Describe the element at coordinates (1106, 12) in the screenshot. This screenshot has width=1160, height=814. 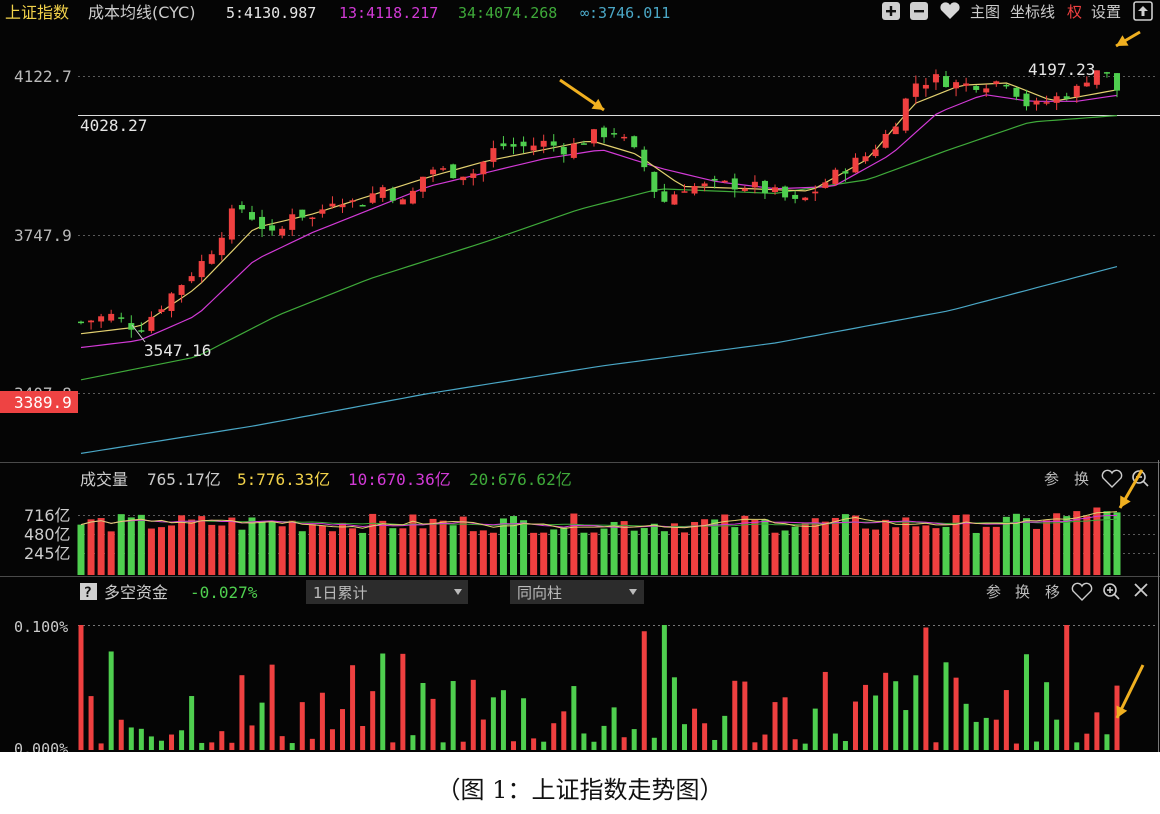
I see `settings-button: 设置` at that location.